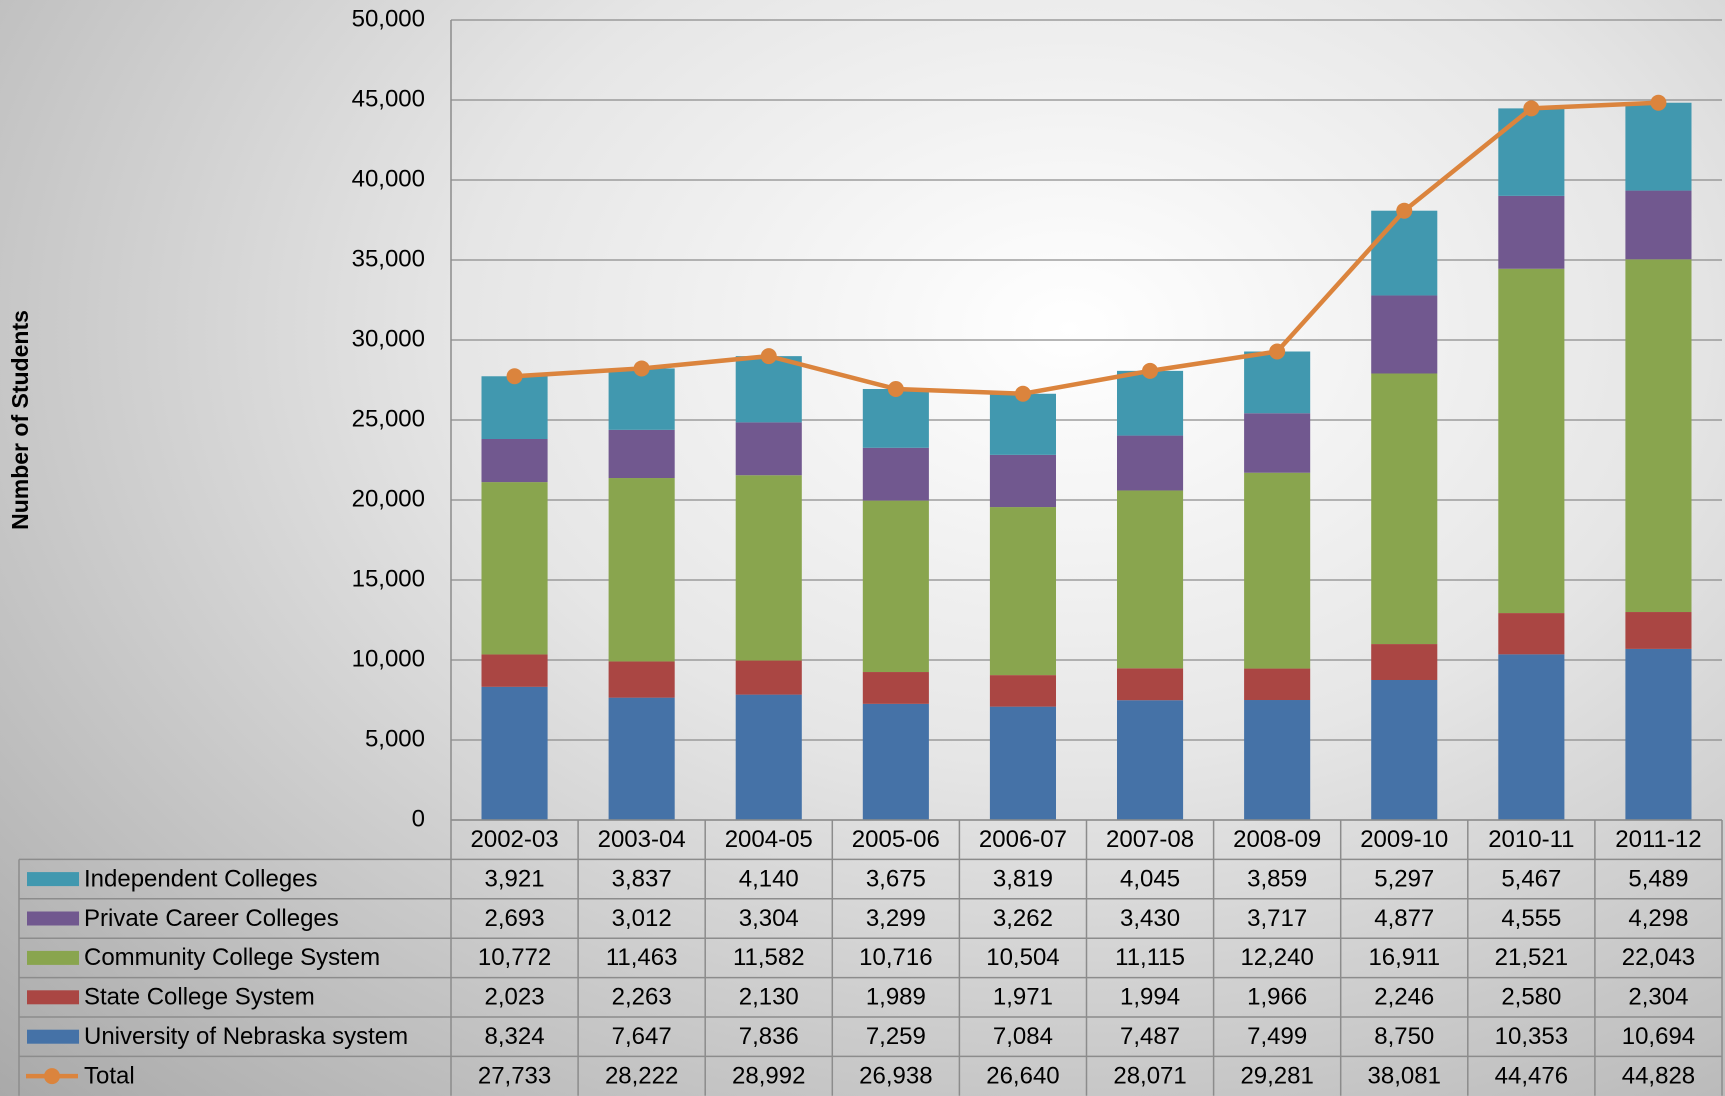 This screenshot has height=1096, width=1725. Describe the element at coordinates (896, 839) in the screenshot. I see `x-tick-label: 2005-06` at that location.